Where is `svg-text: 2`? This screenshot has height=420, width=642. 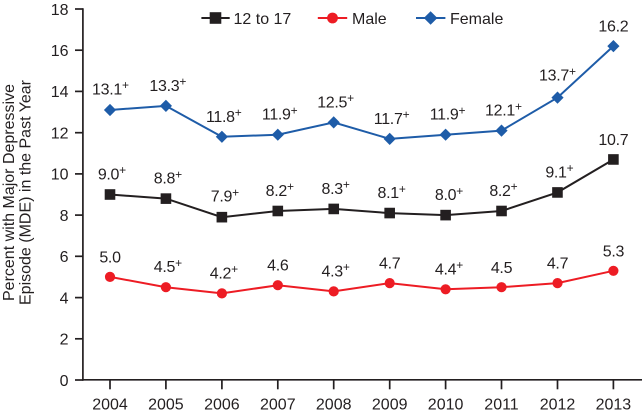 svg-text: 2 is located at coordinates (64, 340).